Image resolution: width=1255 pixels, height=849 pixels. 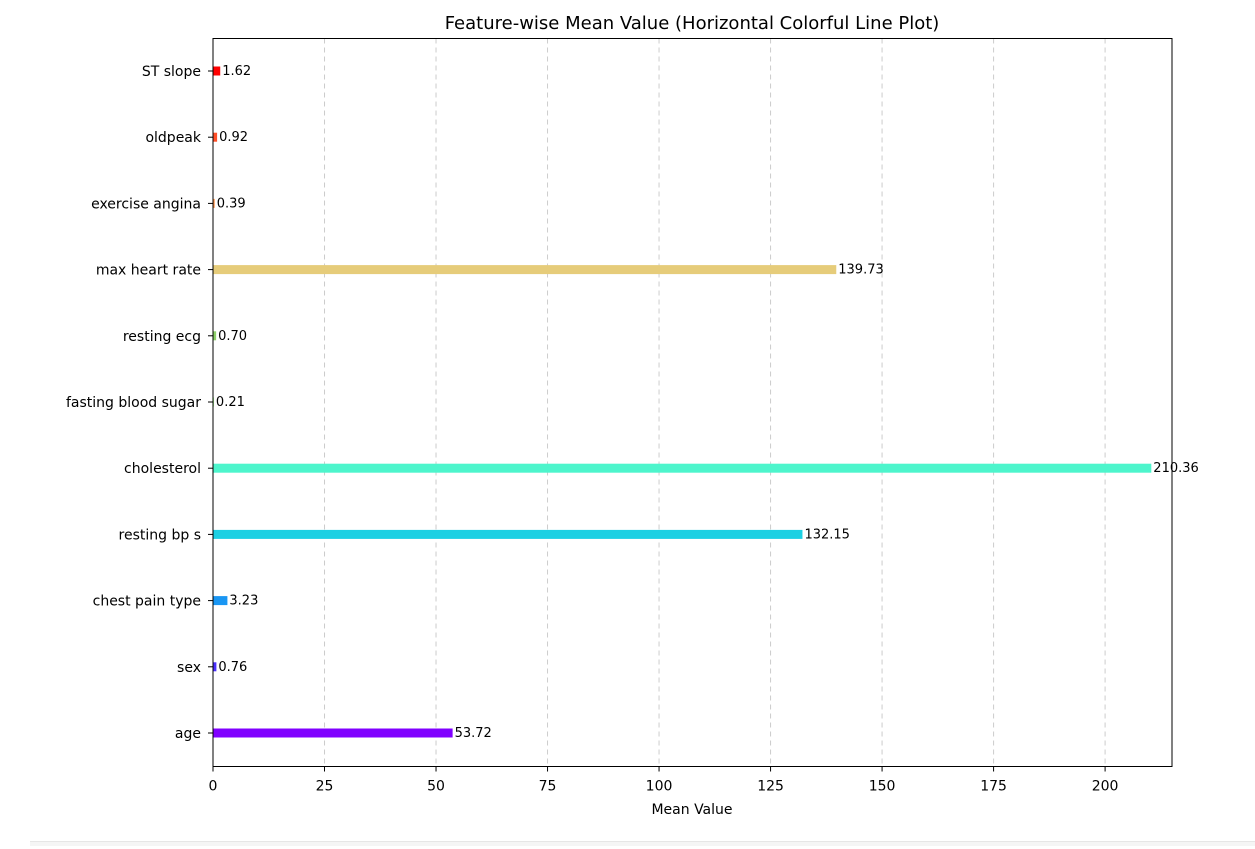 What do you see at coordinates (213, 787) in the screenshot?
I see `x-tick-label: 0` at bounding box center [213, 787].